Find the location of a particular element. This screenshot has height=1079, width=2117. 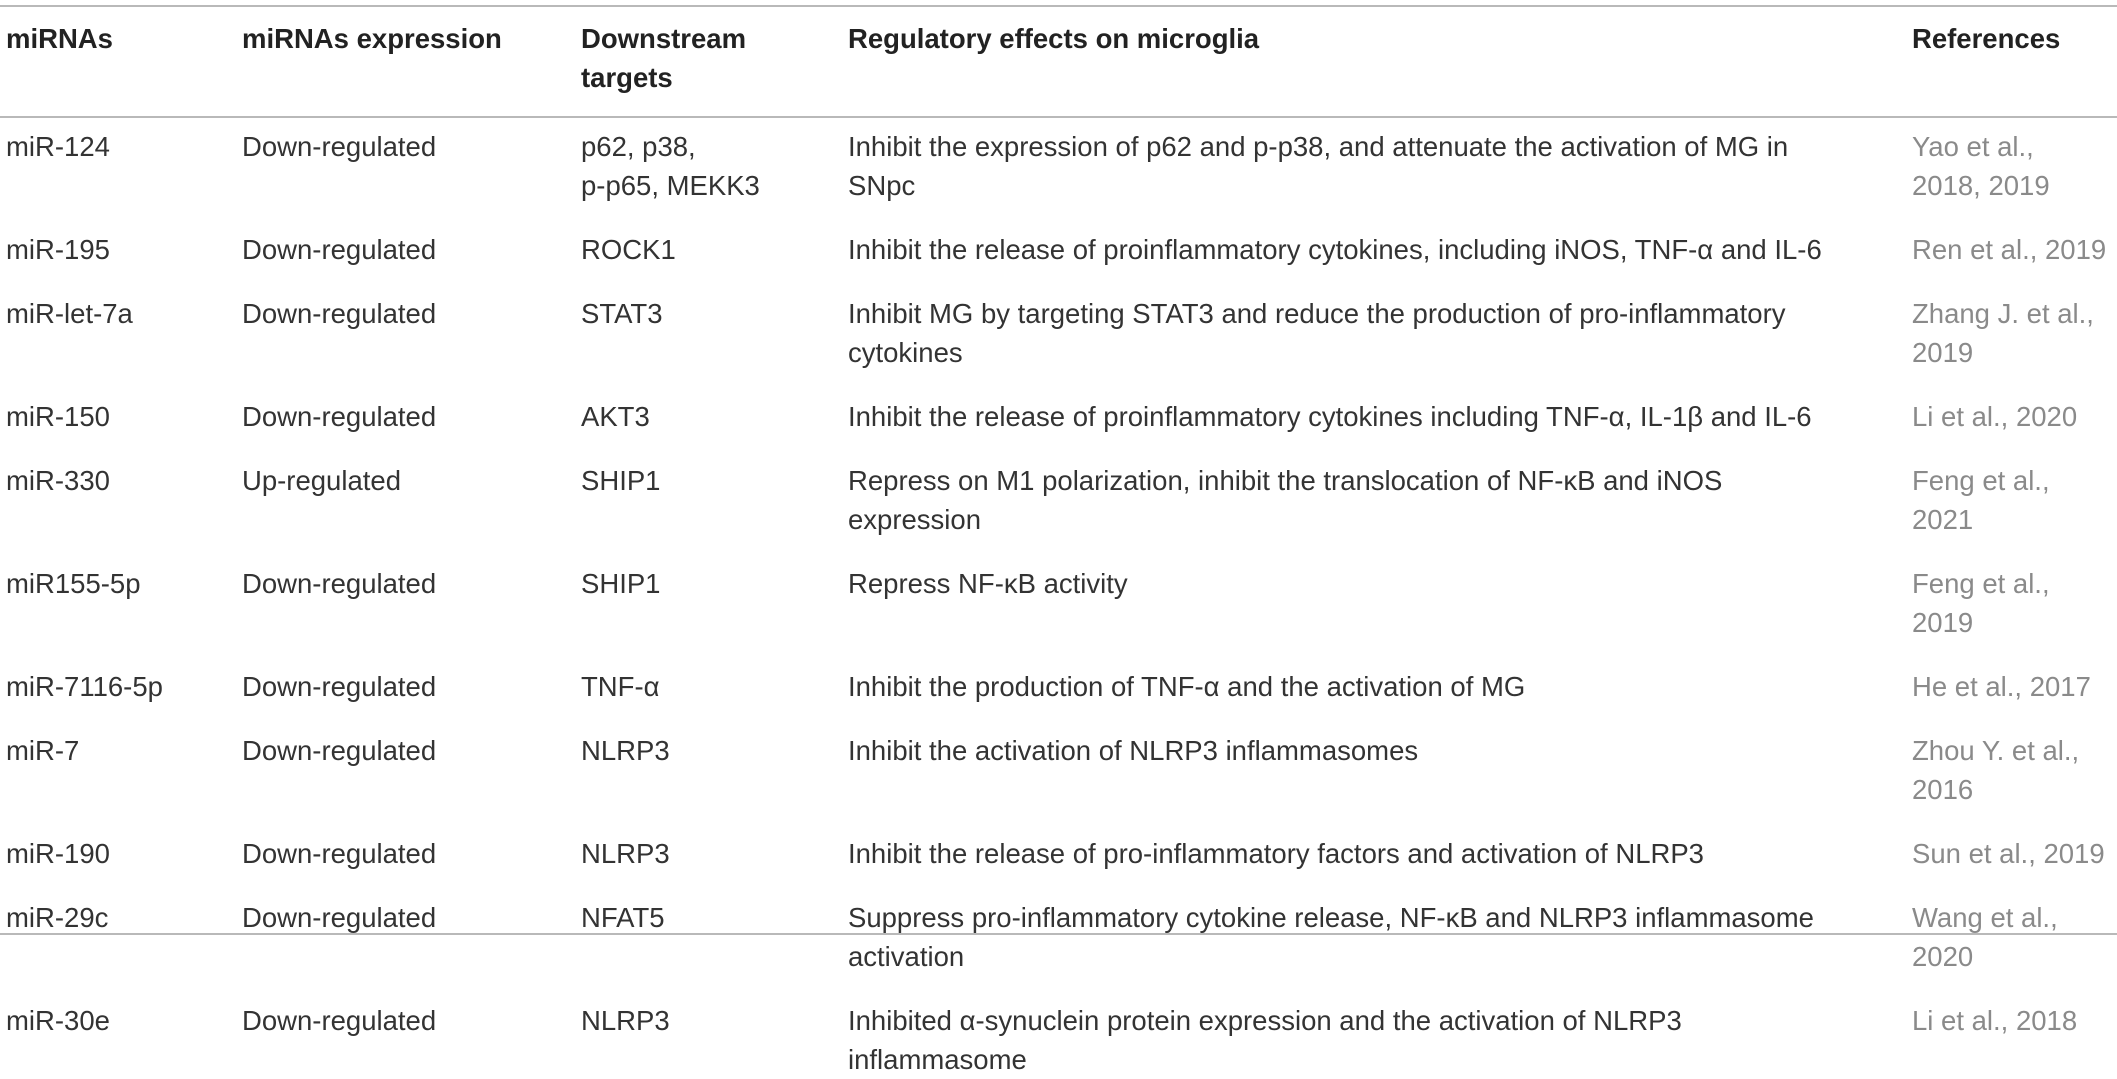

cell-reference-line: Wang et al., is located at coordinates (1985, 917).